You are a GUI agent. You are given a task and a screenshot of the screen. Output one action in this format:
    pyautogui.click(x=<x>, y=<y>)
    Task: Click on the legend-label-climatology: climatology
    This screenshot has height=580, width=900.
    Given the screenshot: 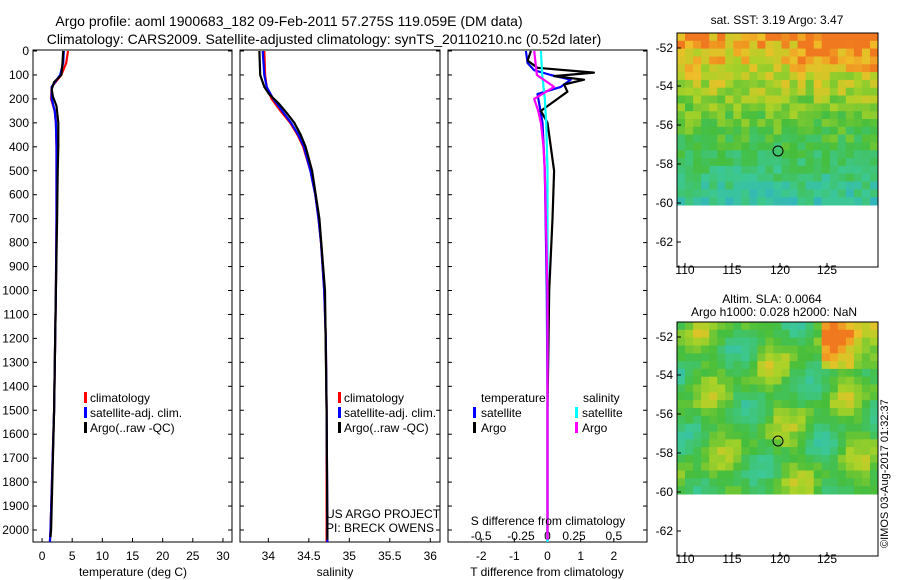 What is the action you would take?
    pyautogui.click(x=120, y=398)
    